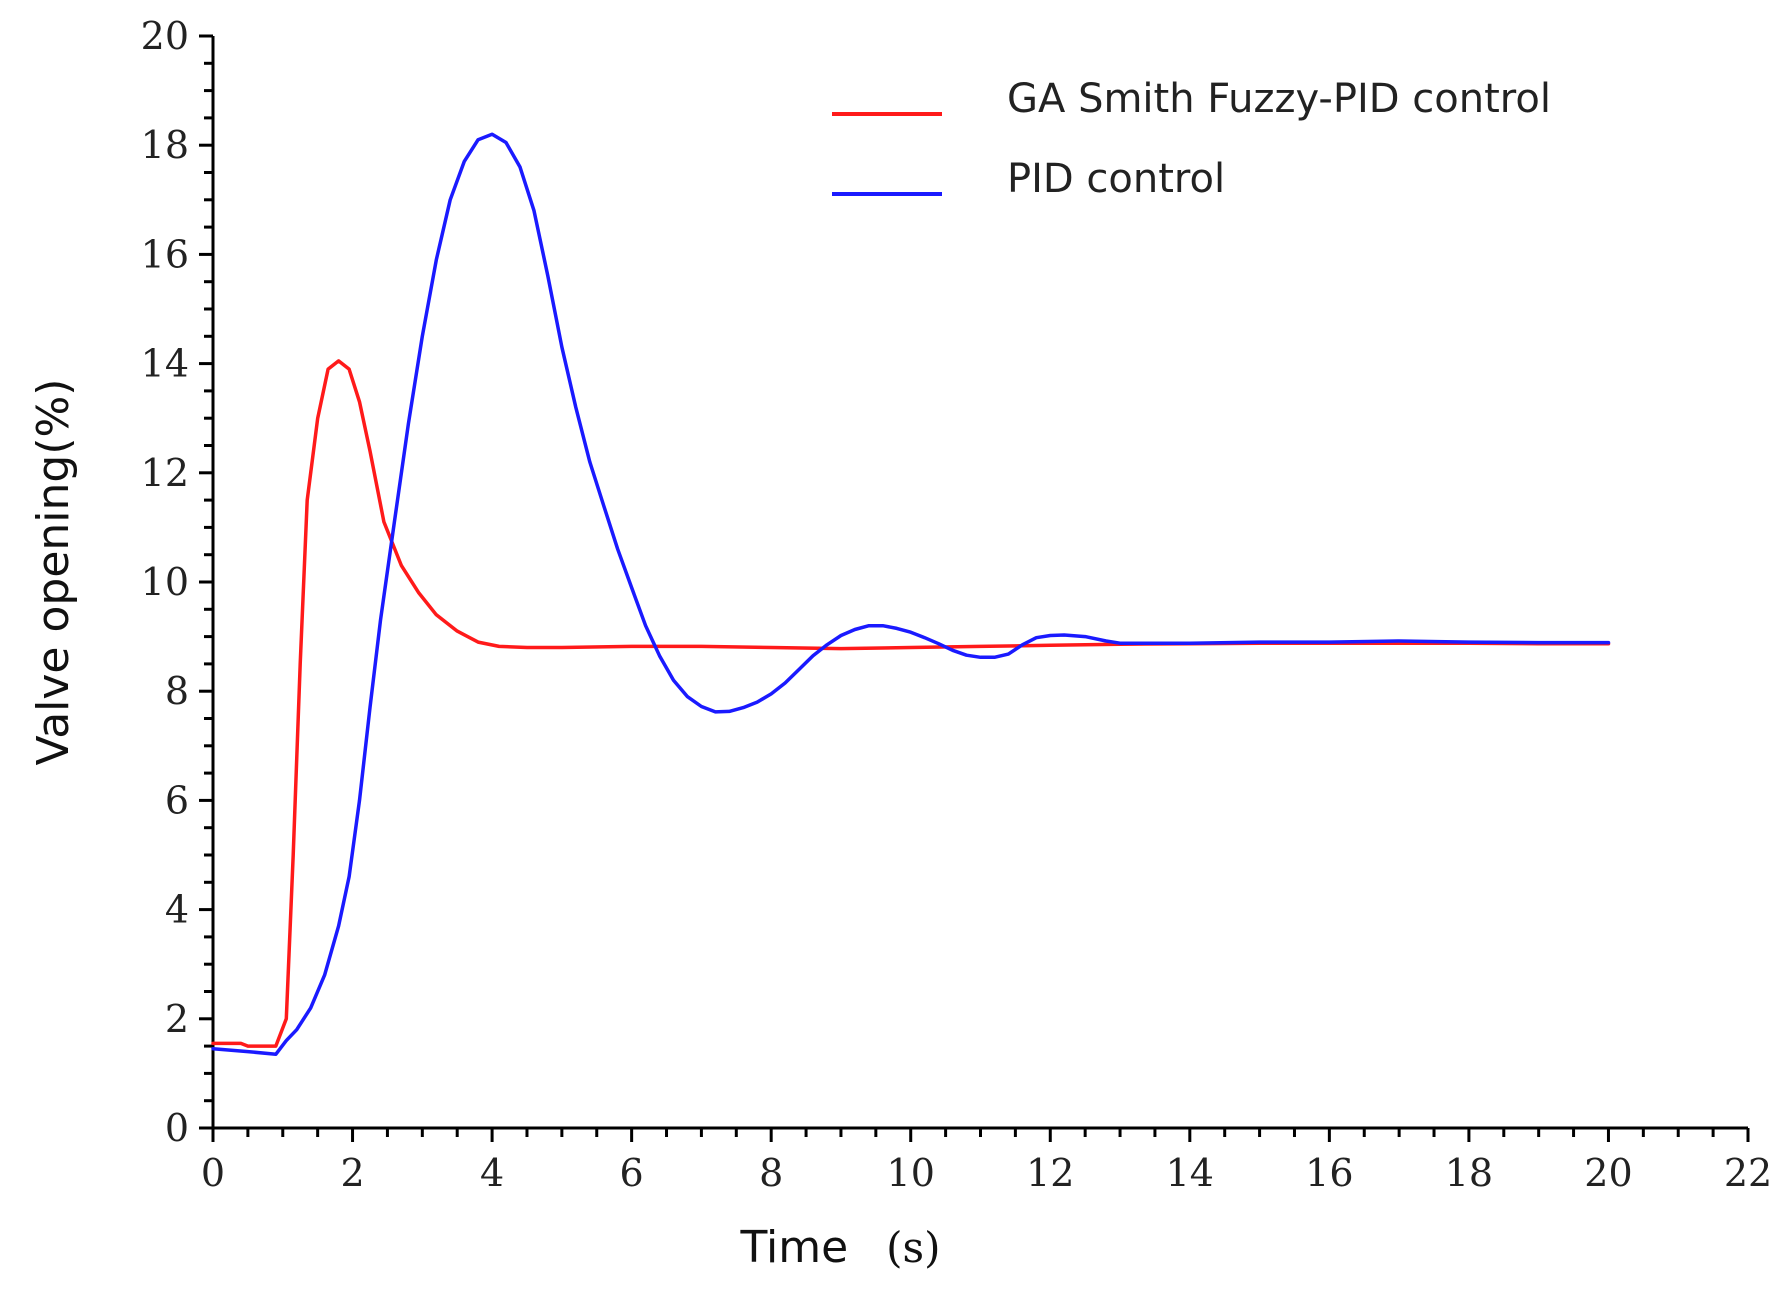 This screenshot has width=1782, height=1295. I want to click on legend-label-ga-smith-fuzzy-pid: GA Smith Fuzzy-PID control, so click(1279, 99).